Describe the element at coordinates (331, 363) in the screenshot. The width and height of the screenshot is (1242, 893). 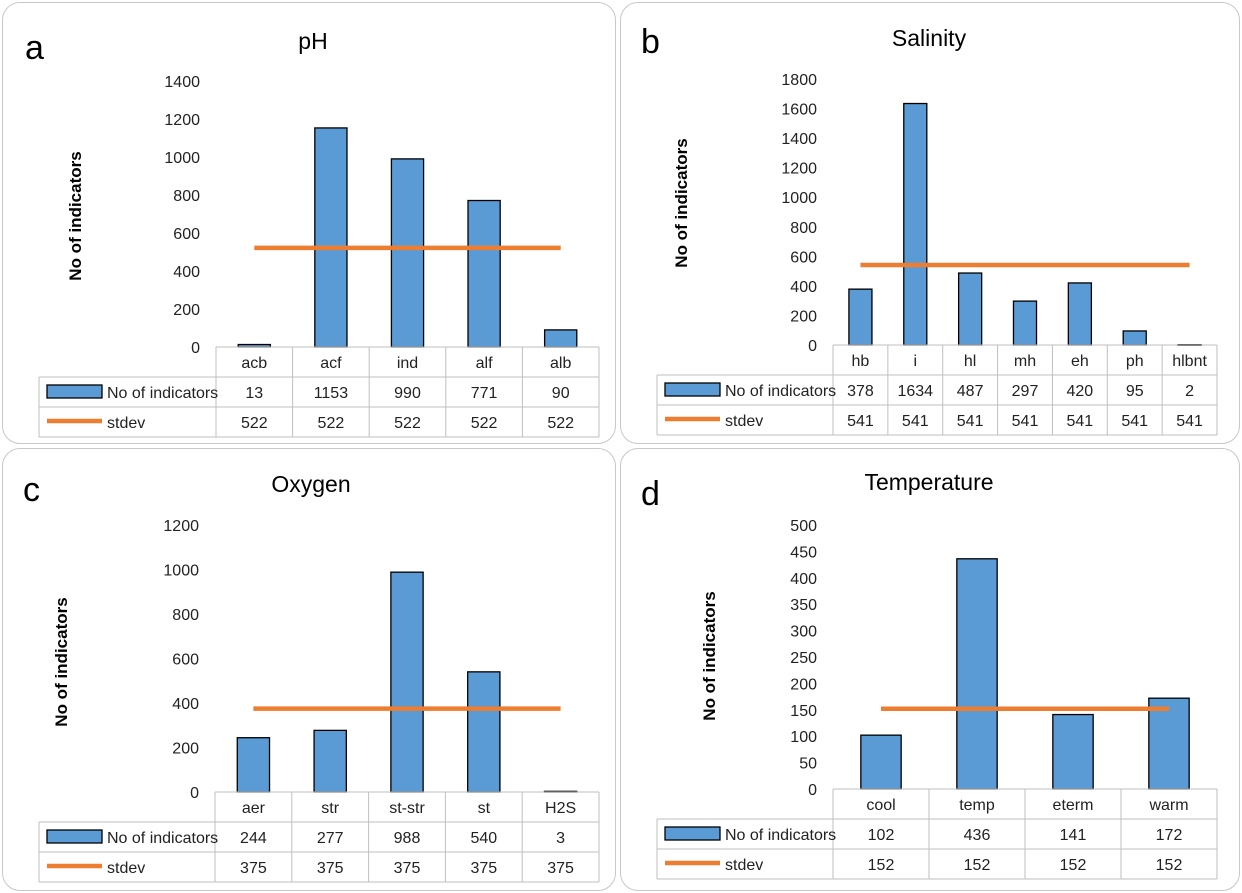
I see `x-tick-label: acf` at that location.